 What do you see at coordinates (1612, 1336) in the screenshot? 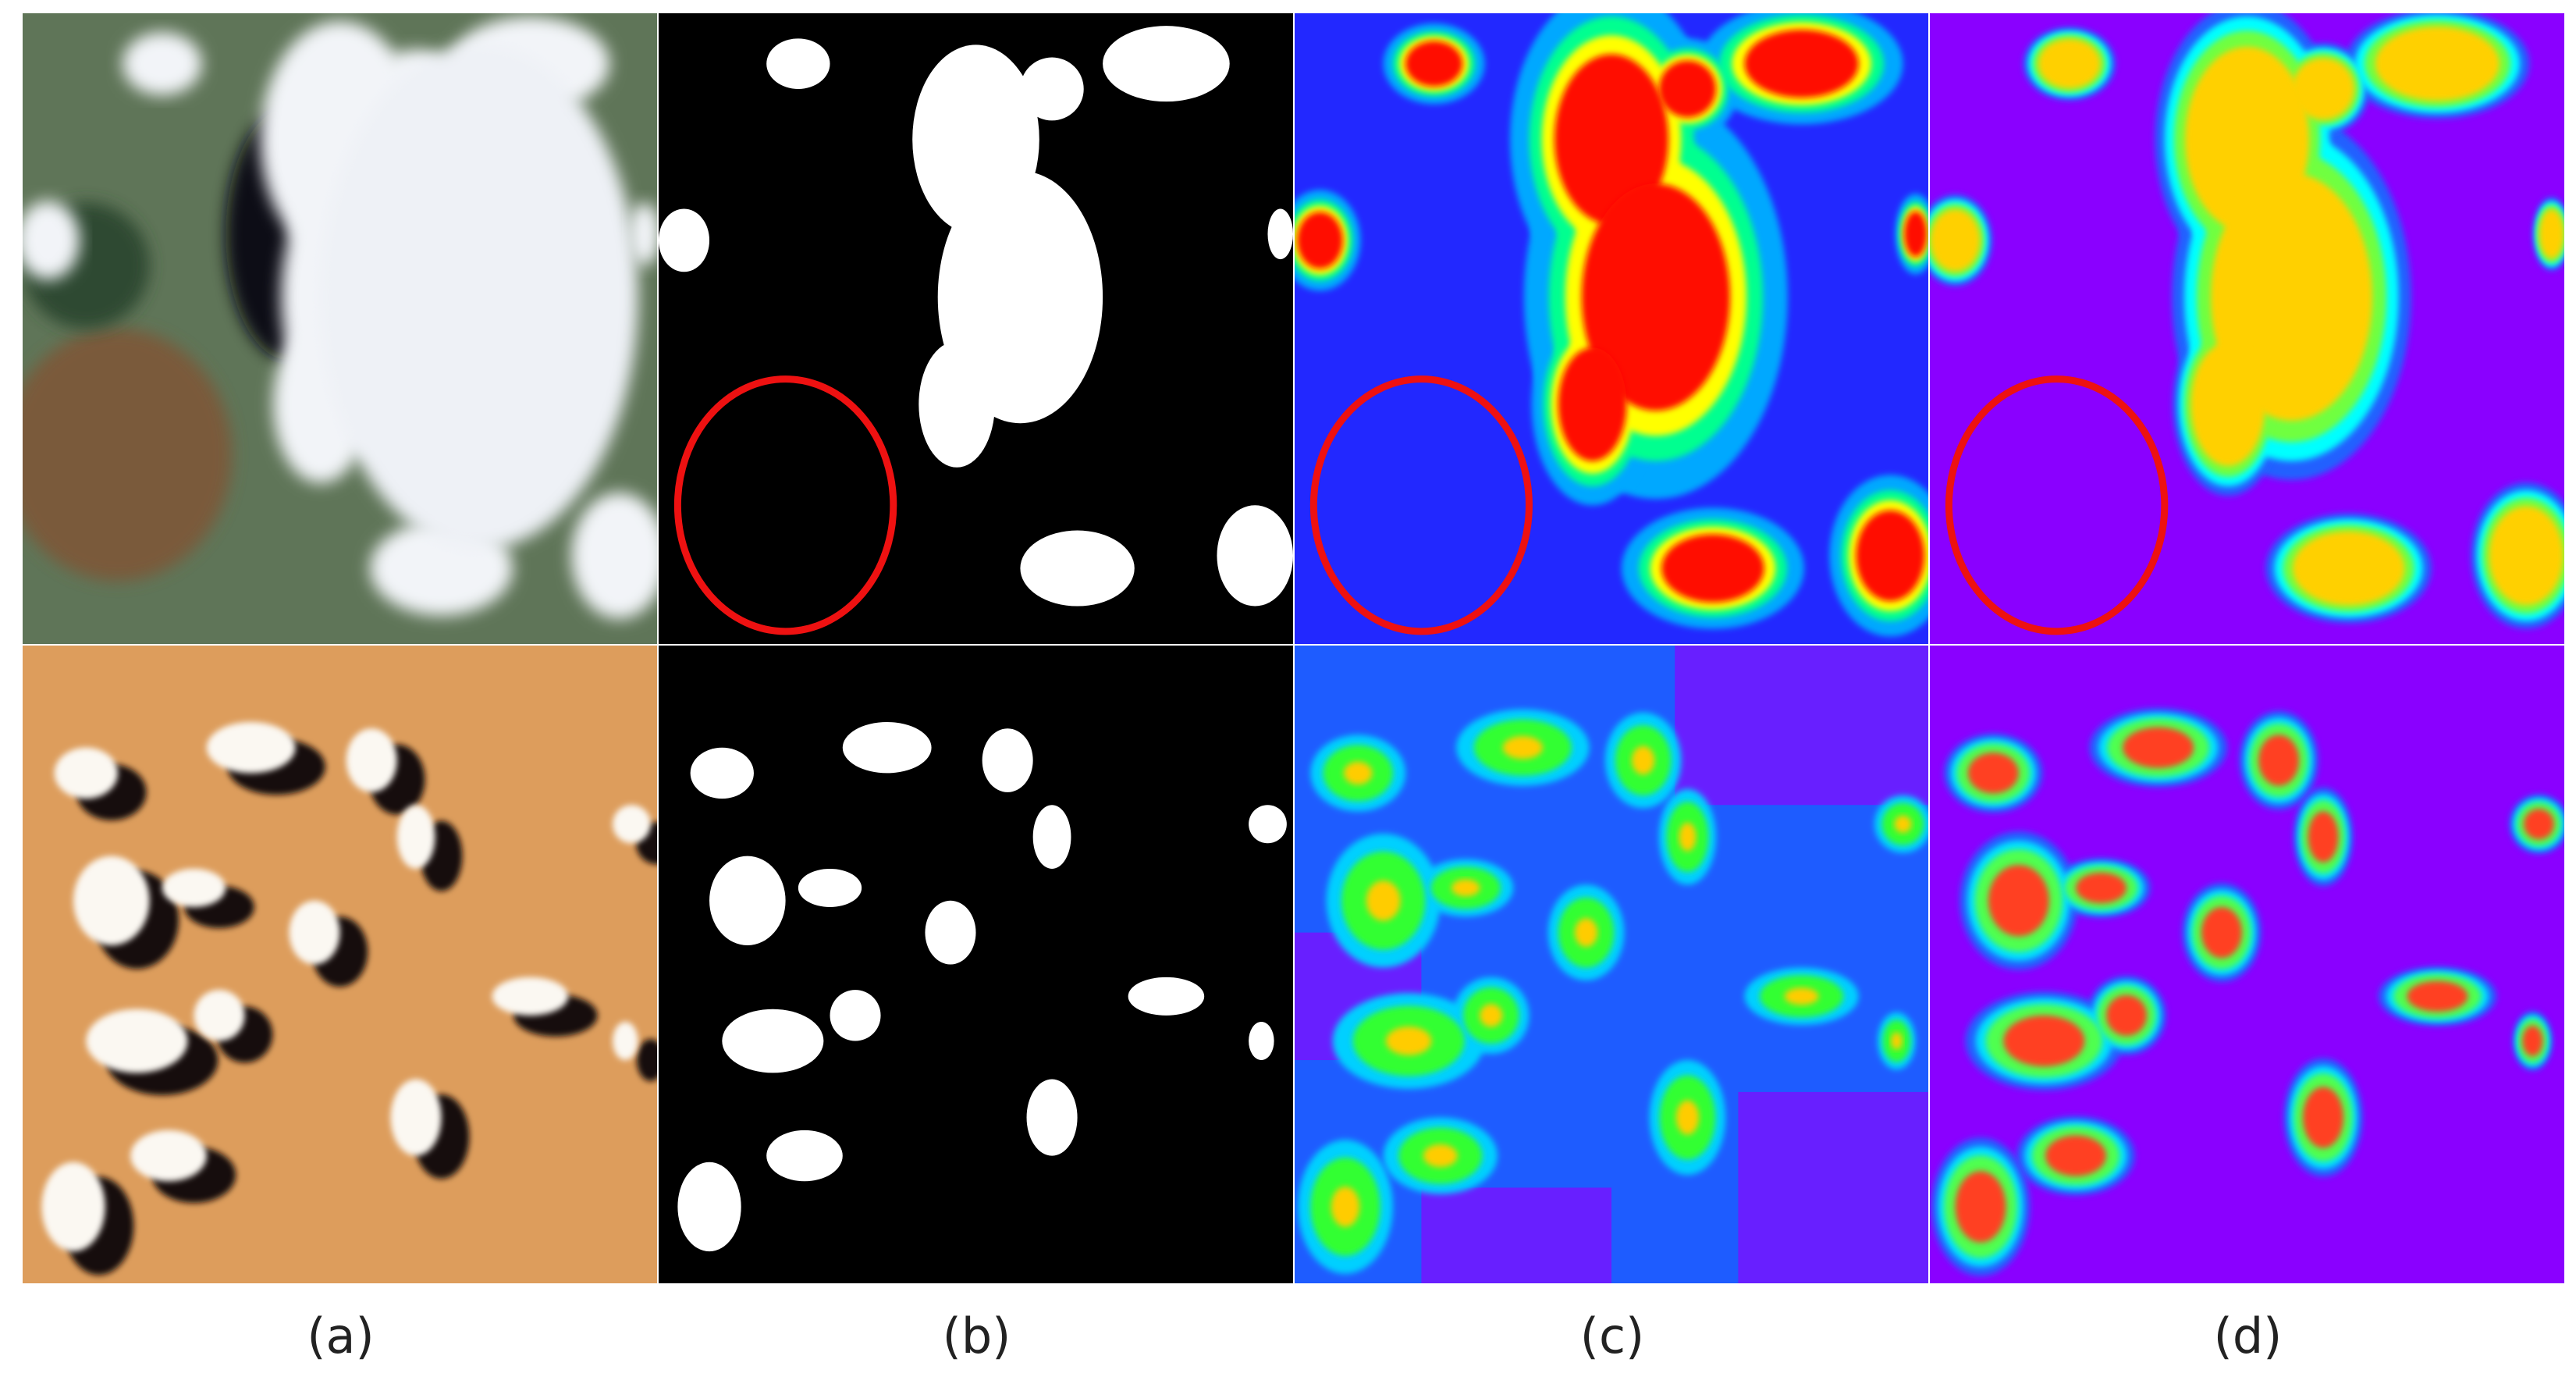
I see `panel-label: (c)` at bounding box center [1612, 1336].